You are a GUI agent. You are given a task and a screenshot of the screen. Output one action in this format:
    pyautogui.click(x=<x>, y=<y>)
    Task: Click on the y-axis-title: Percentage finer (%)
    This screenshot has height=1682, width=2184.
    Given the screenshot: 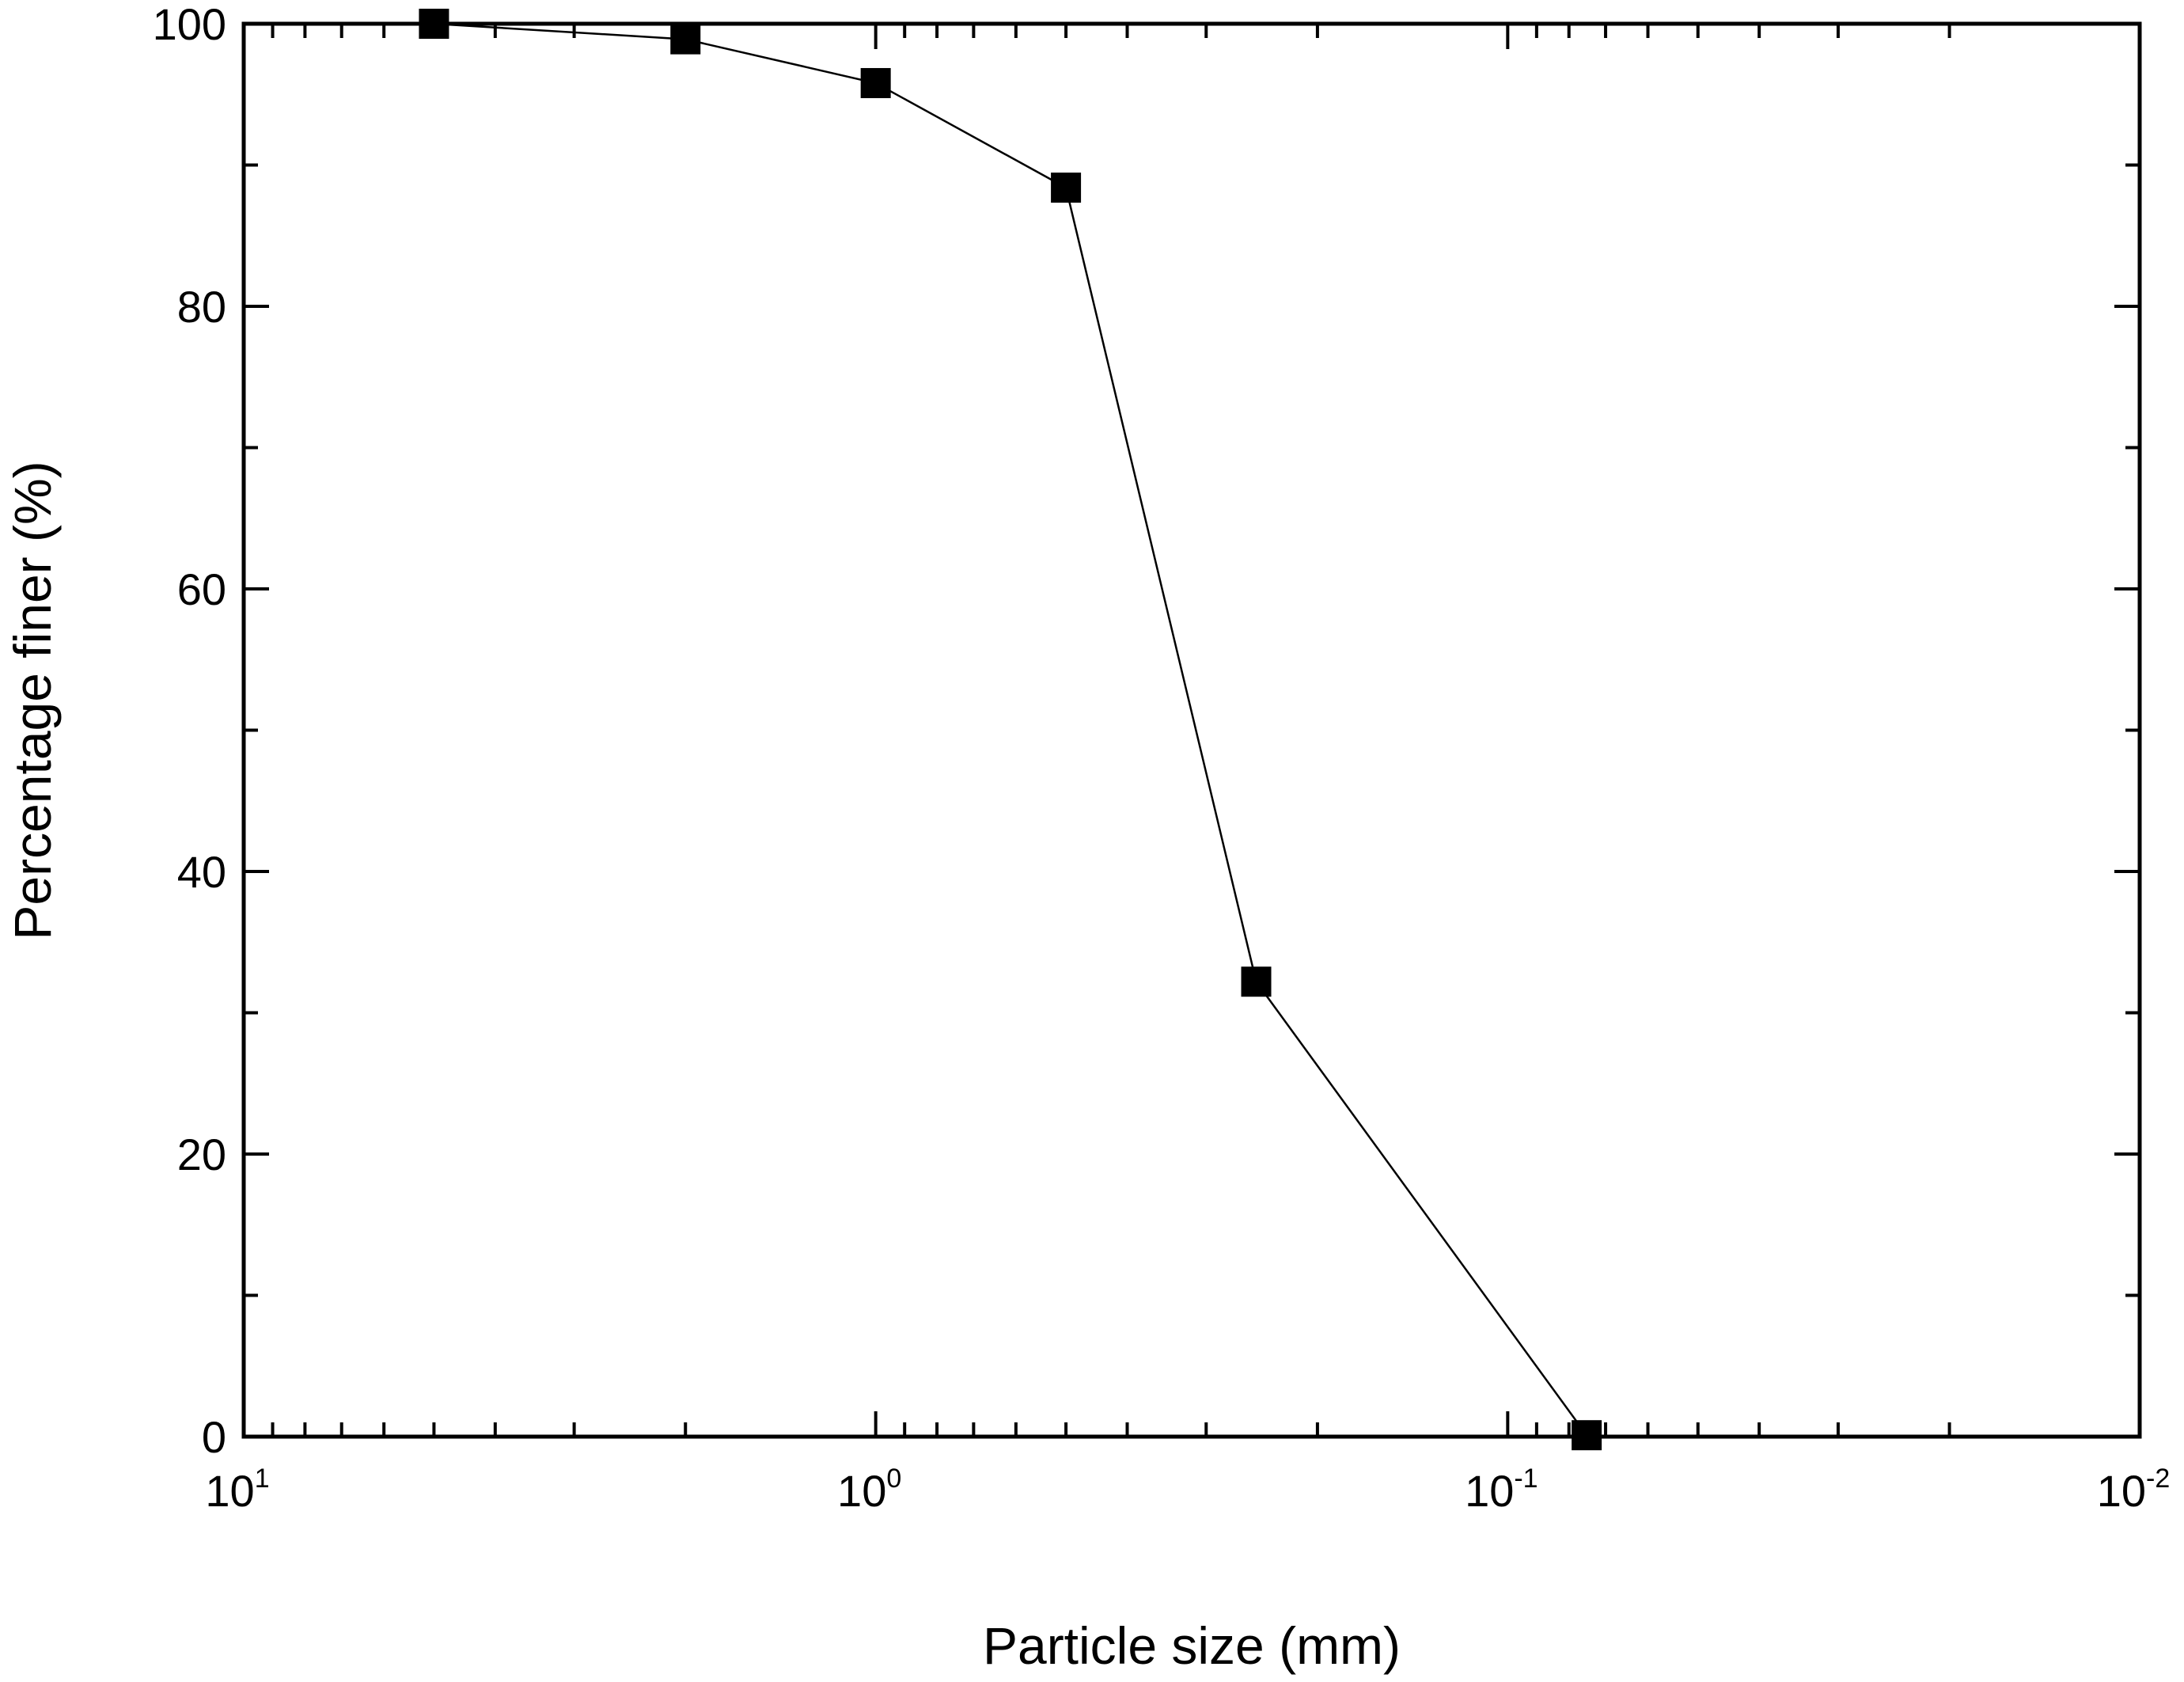 What is the action you would take?
    pyautogui.click(x=32, y=700)
    